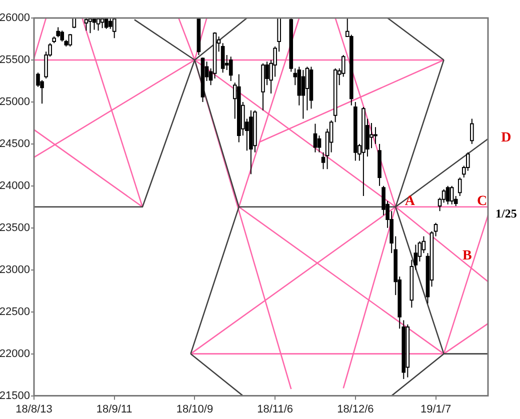 The image size is (520, 419). I want to click on annotation: B, so click(467, 256).